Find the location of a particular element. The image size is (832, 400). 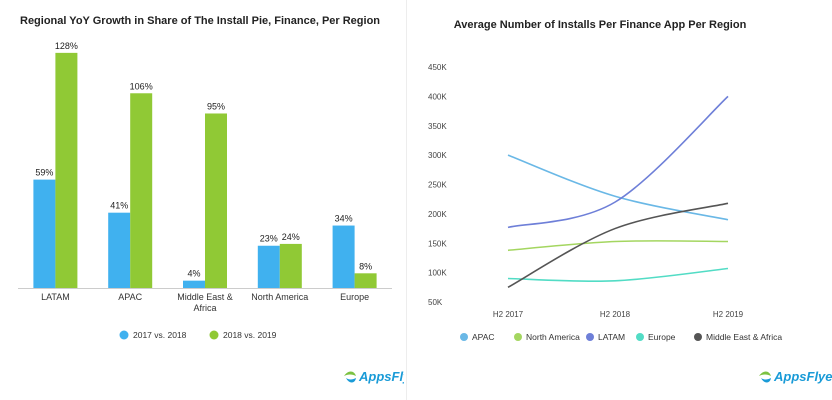

x-tick-label: H2 2019 is located at coordinates (728, 314).